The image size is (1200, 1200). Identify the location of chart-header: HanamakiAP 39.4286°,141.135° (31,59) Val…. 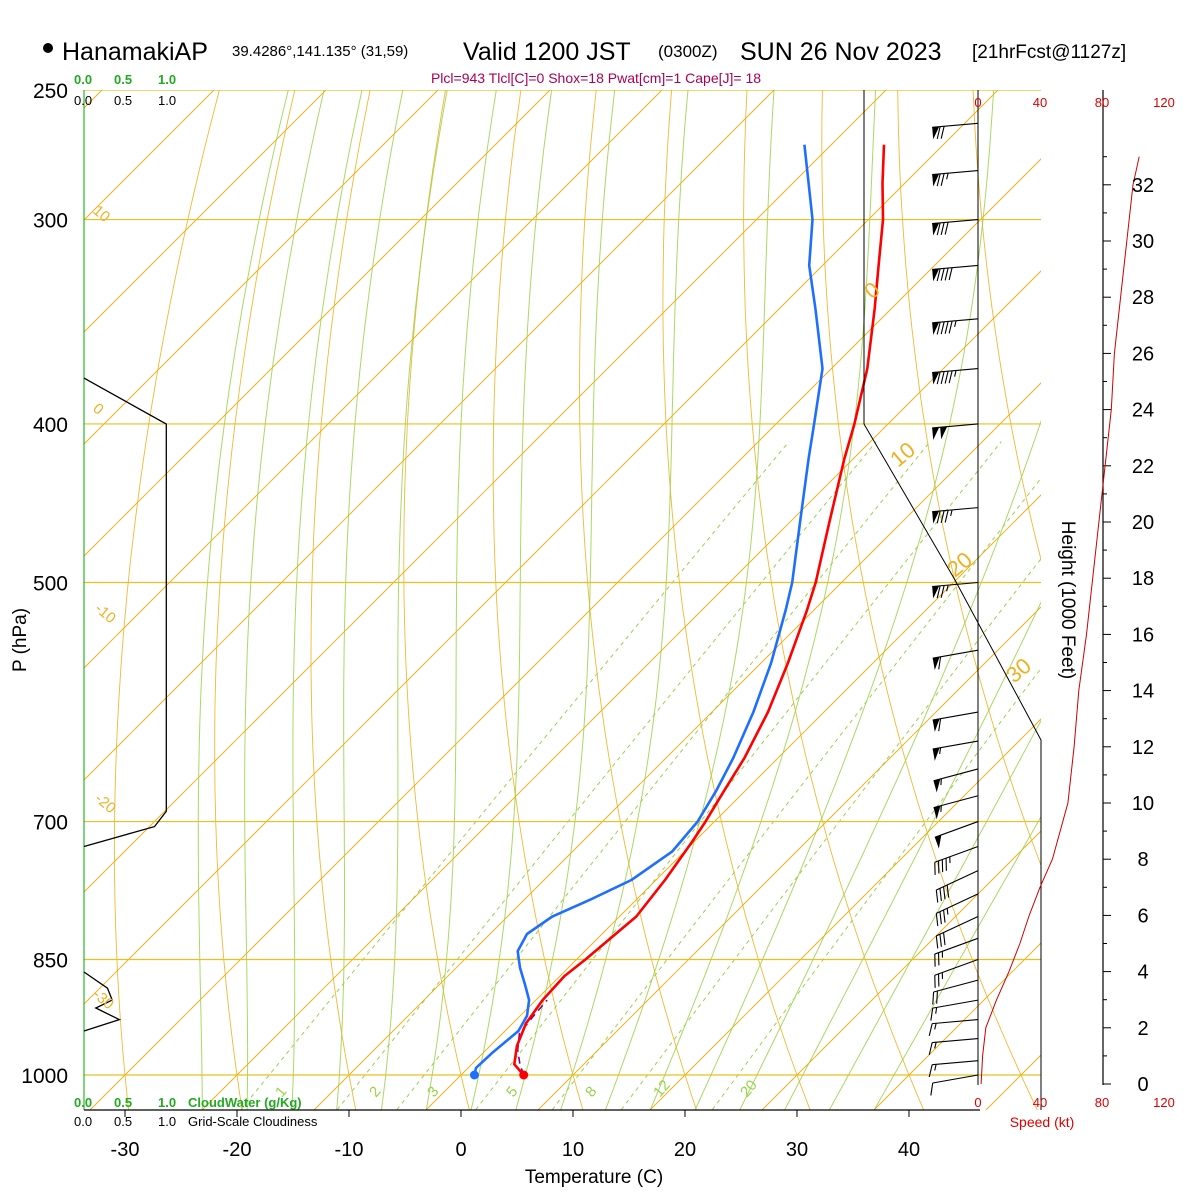
(584, 62).